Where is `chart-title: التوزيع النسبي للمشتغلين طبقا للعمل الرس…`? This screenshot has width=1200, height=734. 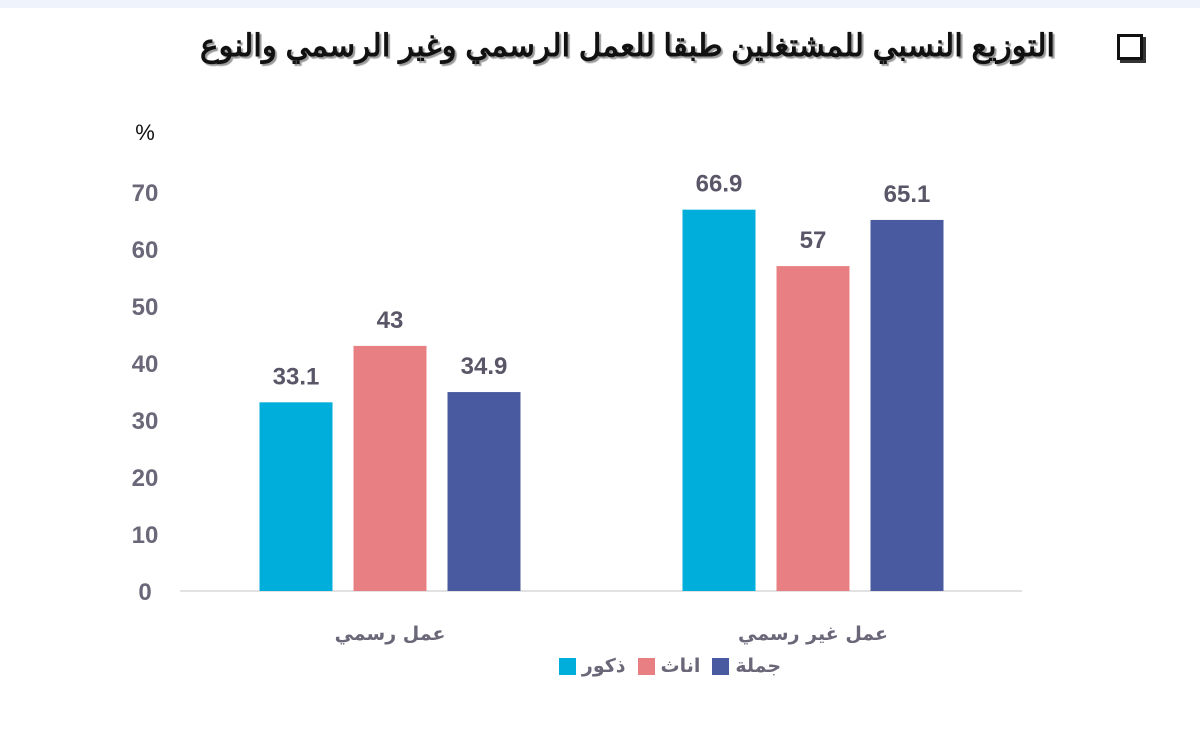 chart-title: التوزيع النسبي للمشتغلين طبقا للعمل الرس… is located at coordinates (627, 45).